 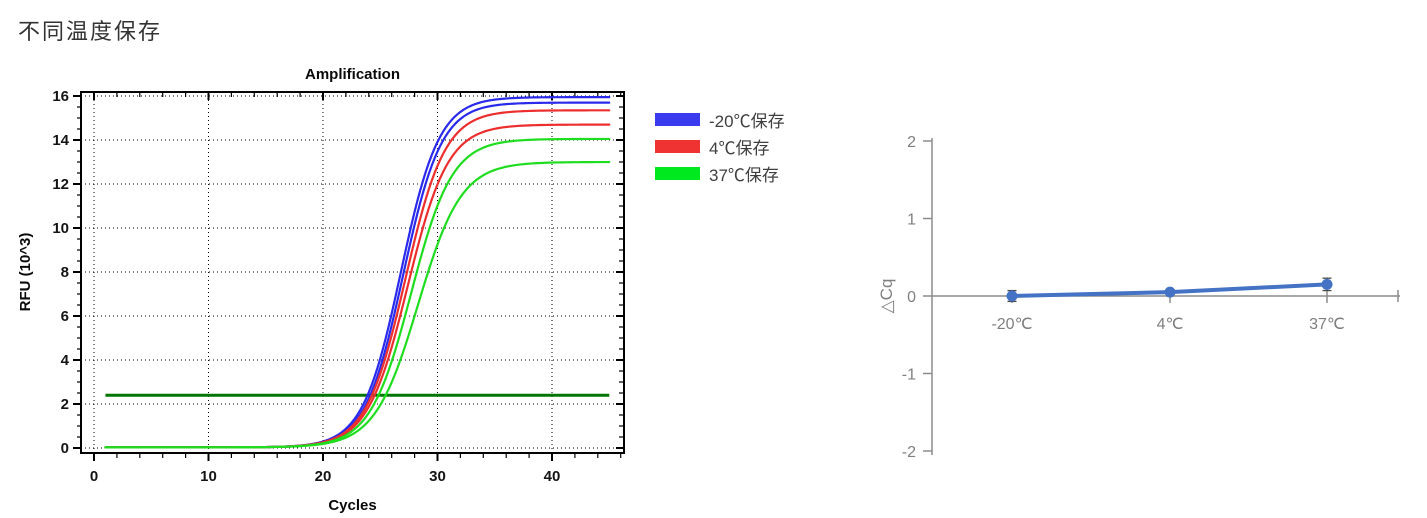 I want to click on legend-item-37c: 37℃保存, so click(x=720, y=173).